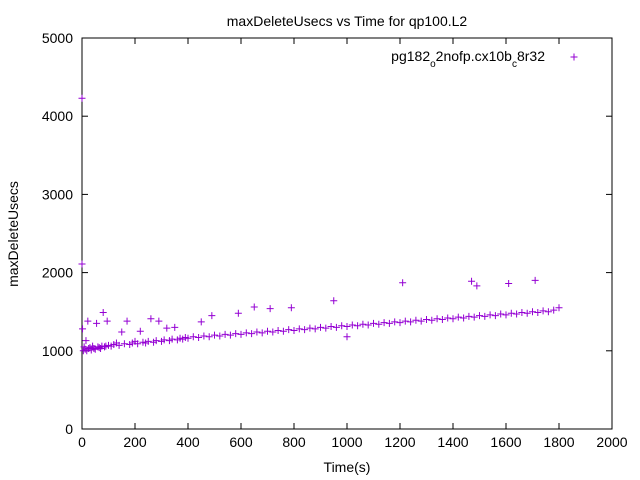 The height and width of the screenshot is (480, 640). Describe the element at coordinates (13, 234) in the screenshot. I see `y-axis-label: maxDeleteUsecs` at that location.